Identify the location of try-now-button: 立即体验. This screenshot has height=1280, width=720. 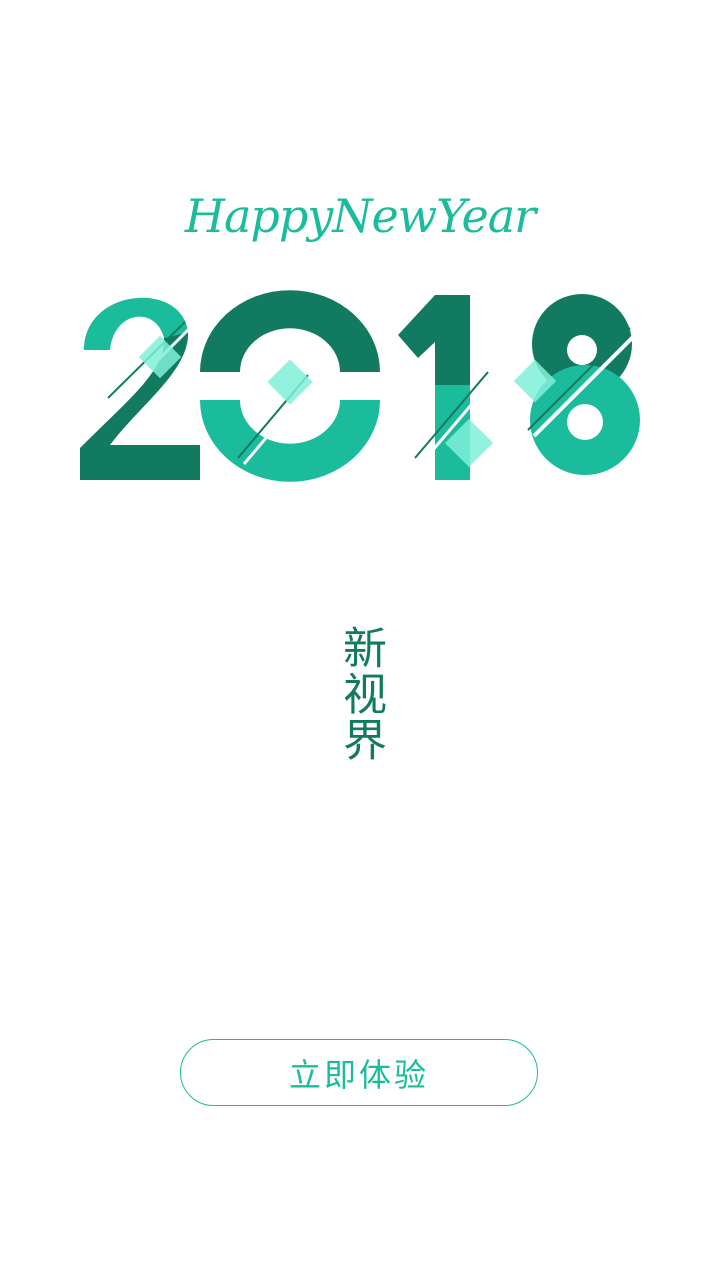
(359, 1072).